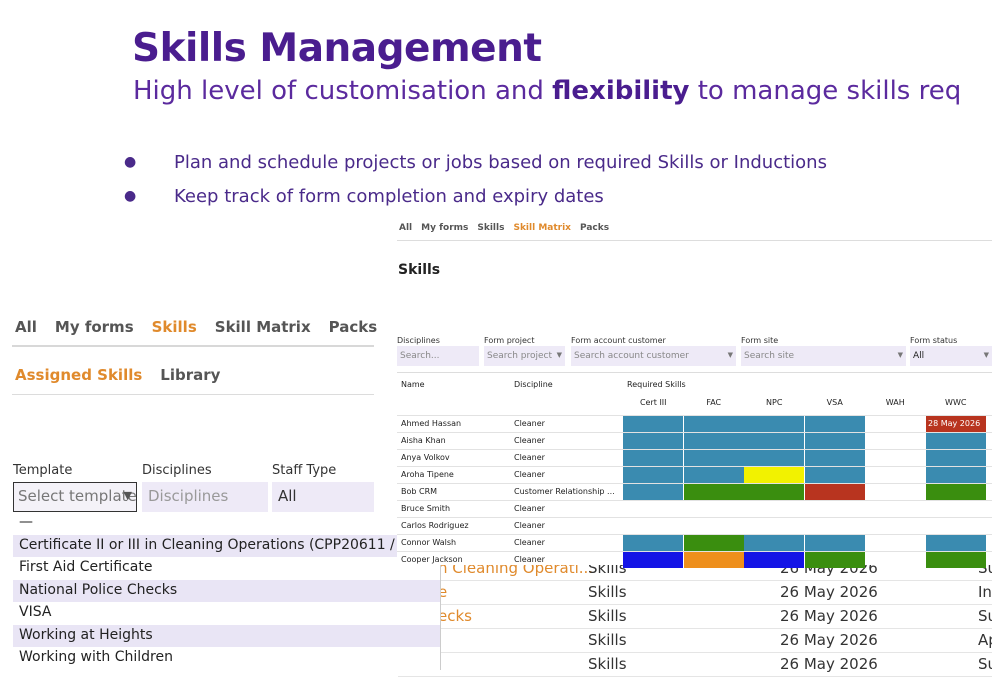 The image size is (992, 677). Describe the element at coordinates (427, 474) in the screenshot. I see `staff-name: Aroha Tipene` at that location.